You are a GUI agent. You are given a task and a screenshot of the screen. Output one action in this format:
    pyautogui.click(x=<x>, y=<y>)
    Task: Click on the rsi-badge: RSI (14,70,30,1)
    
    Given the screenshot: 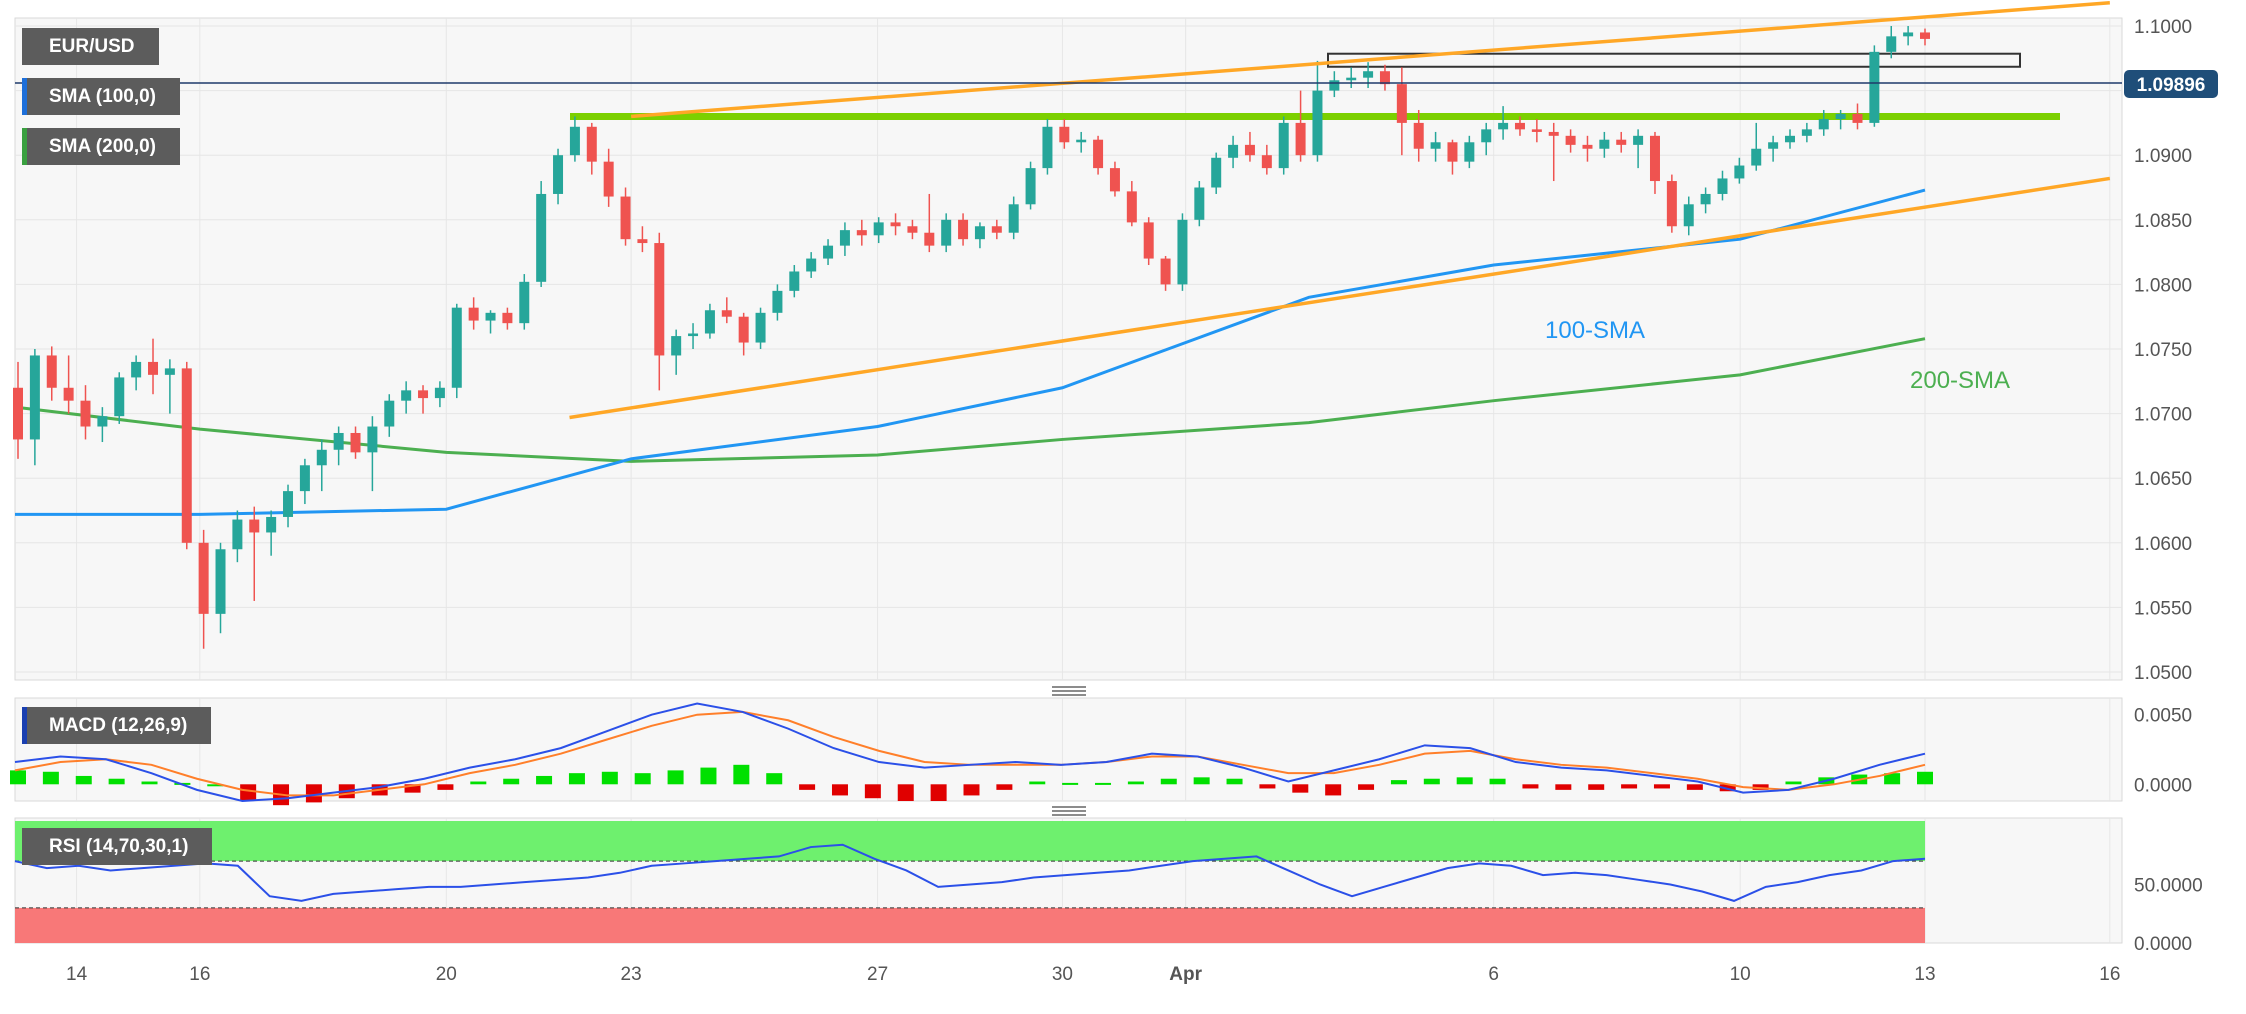 What is the action you would take?
    pyautogui.click(x=117, y=846)
    